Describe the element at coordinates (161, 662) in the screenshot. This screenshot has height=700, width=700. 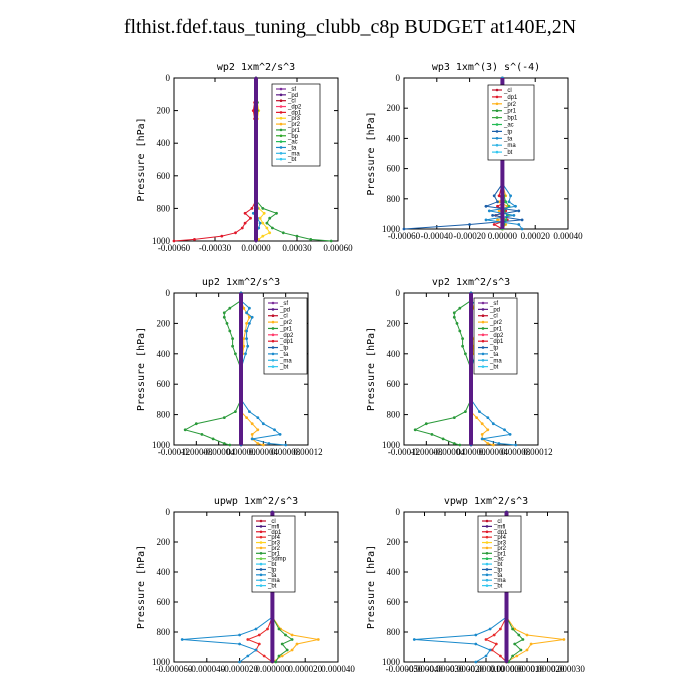
I see `y-tick-label: 1000` at that location.